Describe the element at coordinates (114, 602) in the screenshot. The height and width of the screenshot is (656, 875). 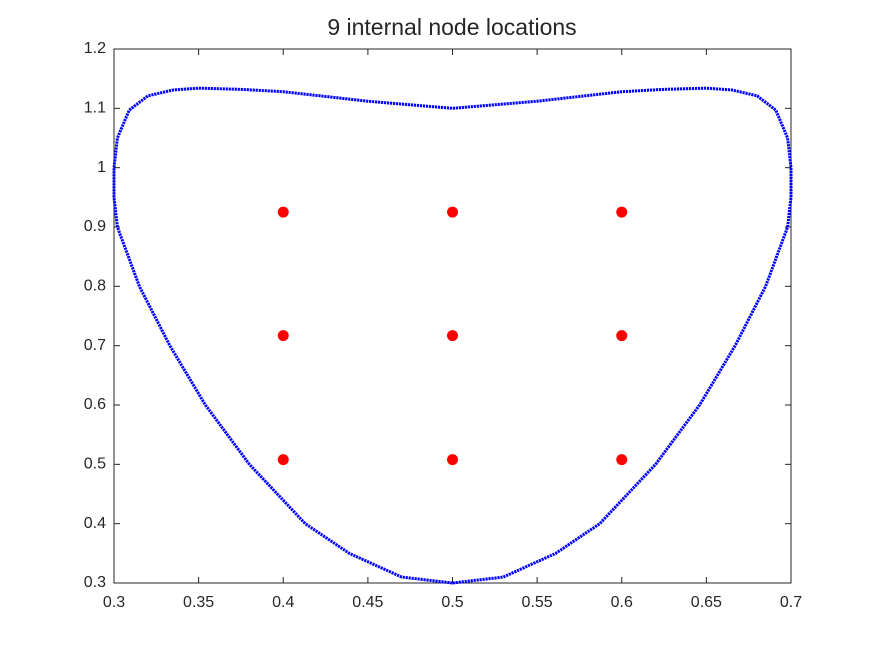
I see `x-tick-label: 0.3` at that location.